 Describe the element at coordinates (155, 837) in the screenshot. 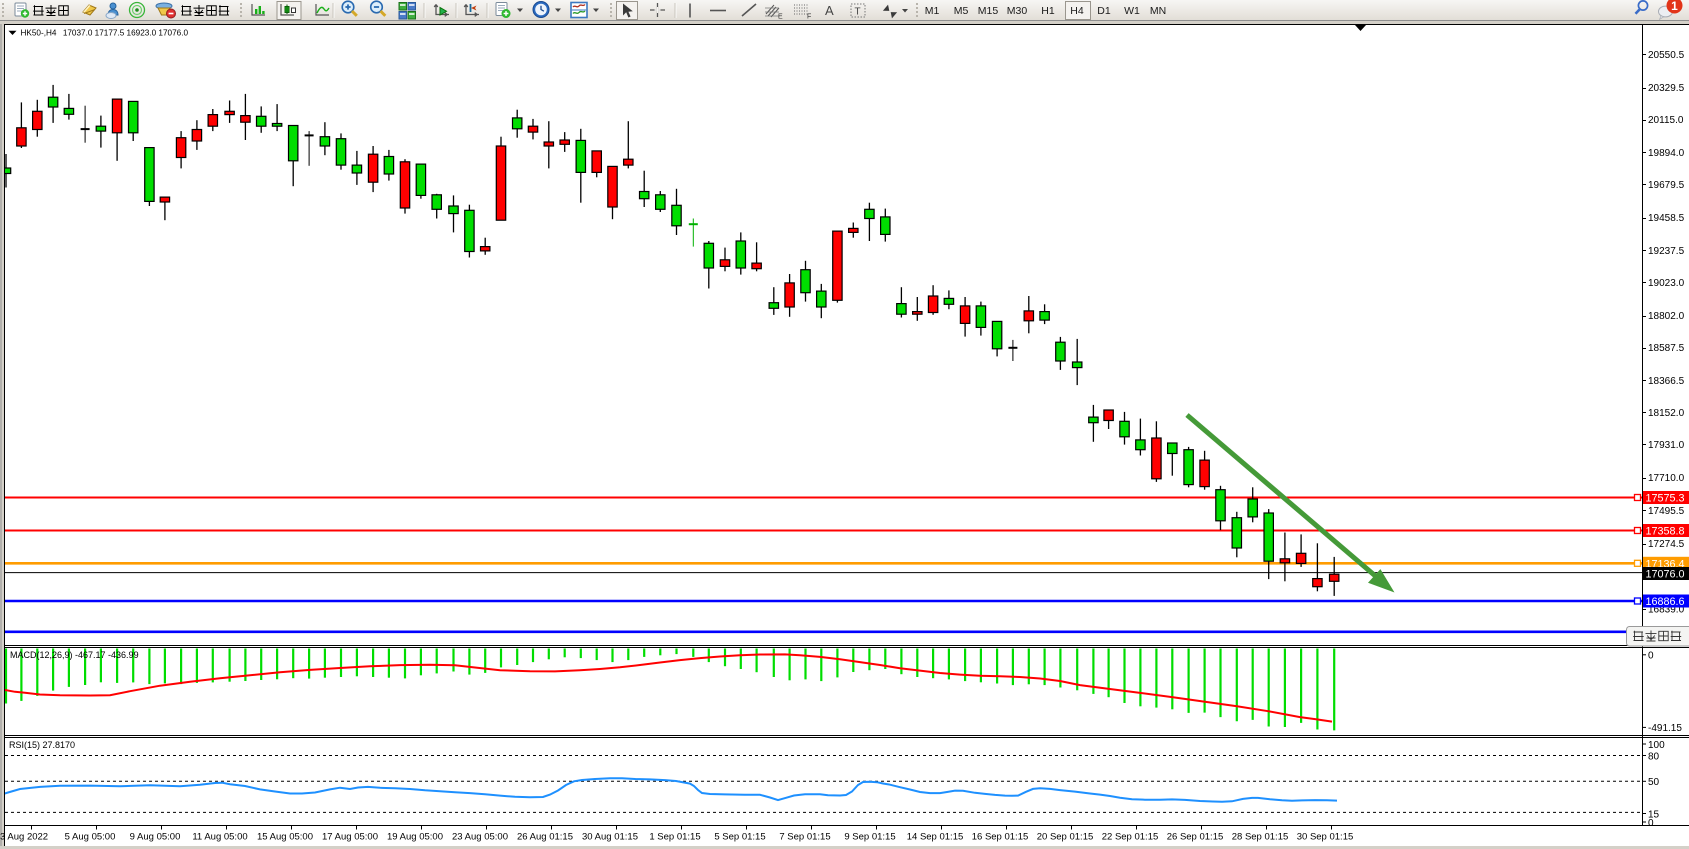

I see `svg-text: 9 Aug 05:00` at that location.